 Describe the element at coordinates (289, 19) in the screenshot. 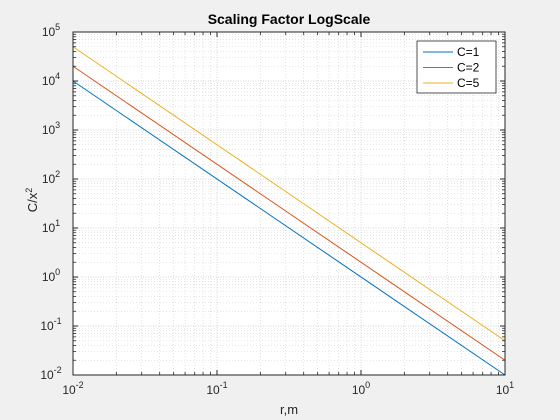

I see `chart-title: Scaling Factor LogScale` at that location.